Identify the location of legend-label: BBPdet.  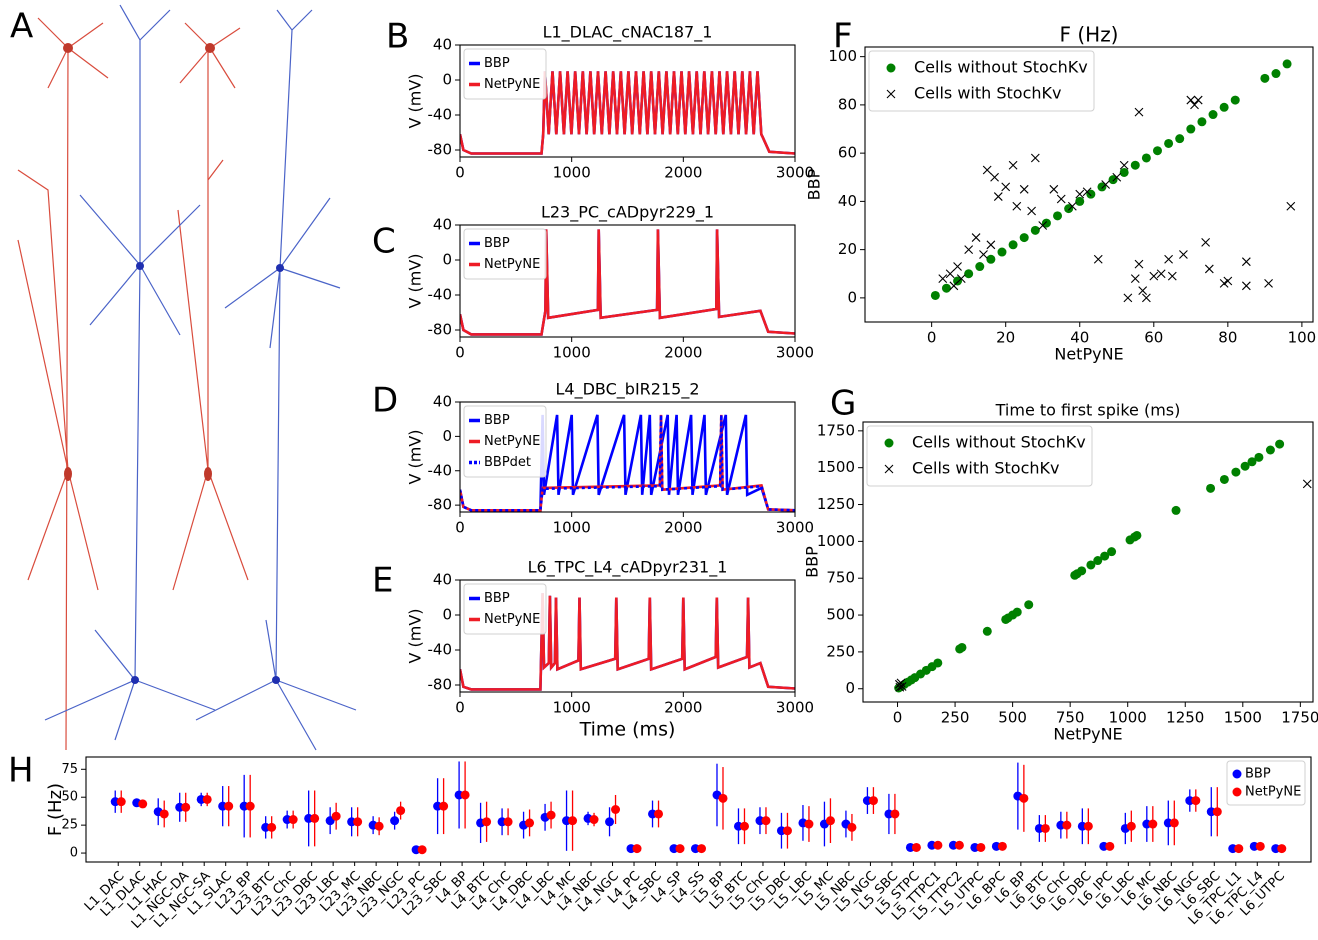
(507, 462).